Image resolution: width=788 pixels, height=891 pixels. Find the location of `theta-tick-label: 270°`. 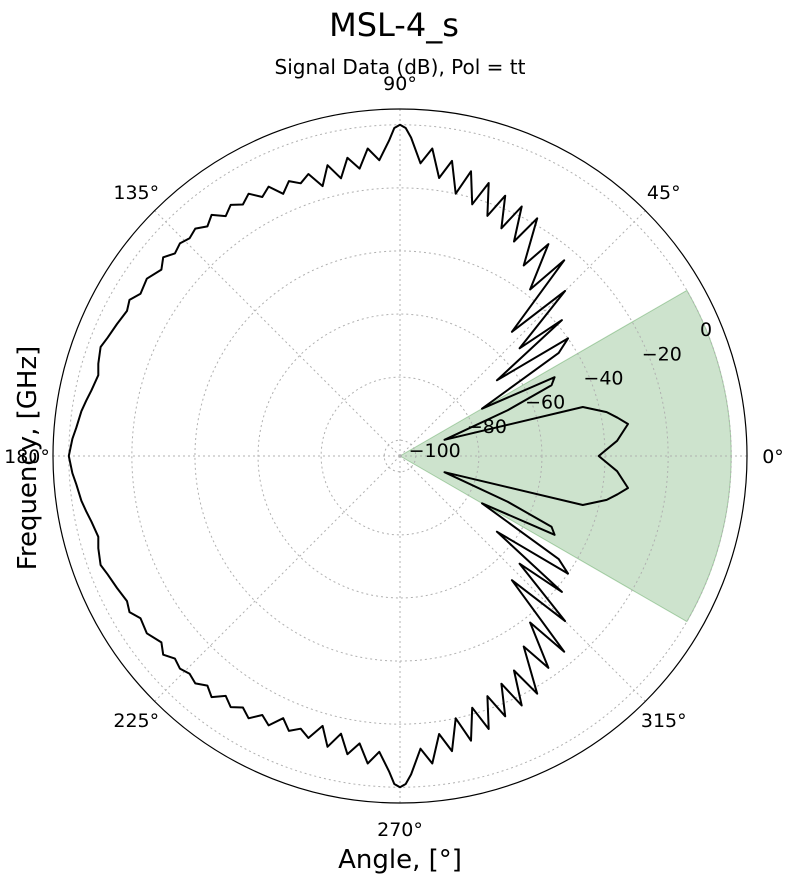

theta-tick-label: 270° is located at coordinates (400, 830).